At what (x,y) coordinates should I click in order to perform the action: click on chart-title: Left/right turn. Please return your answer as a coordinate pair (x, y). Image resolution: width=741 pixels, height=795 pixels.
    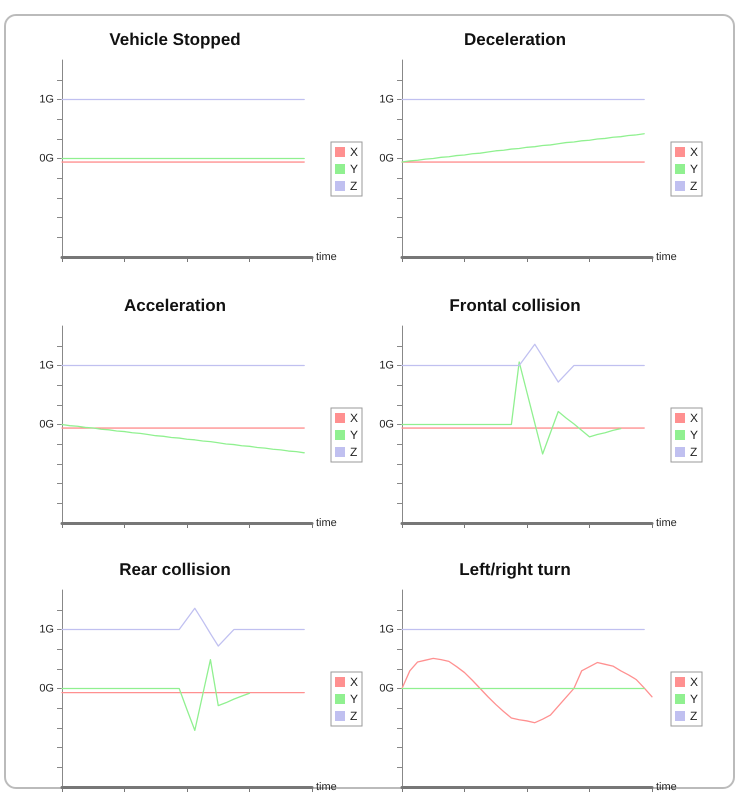
    Looking at the image, I should click on (515, 569).